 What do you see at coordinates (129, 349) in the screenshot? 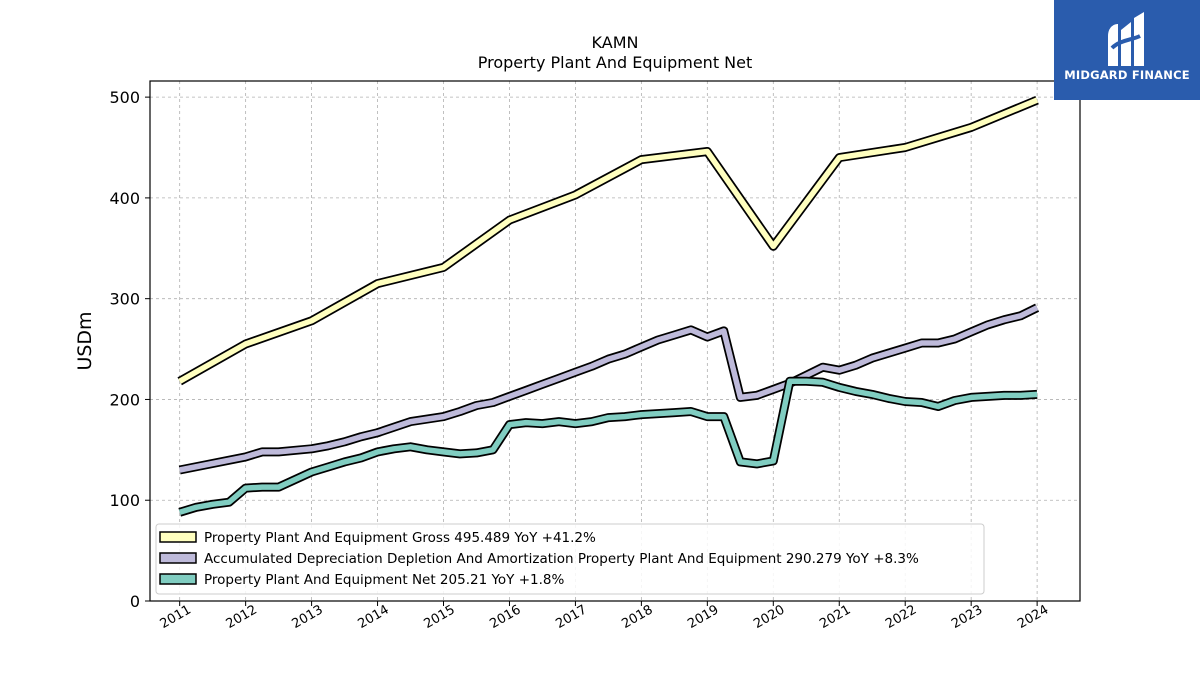
I see `y-axis: 0 100 200 300 400 500` at bounding box center [129, 349].